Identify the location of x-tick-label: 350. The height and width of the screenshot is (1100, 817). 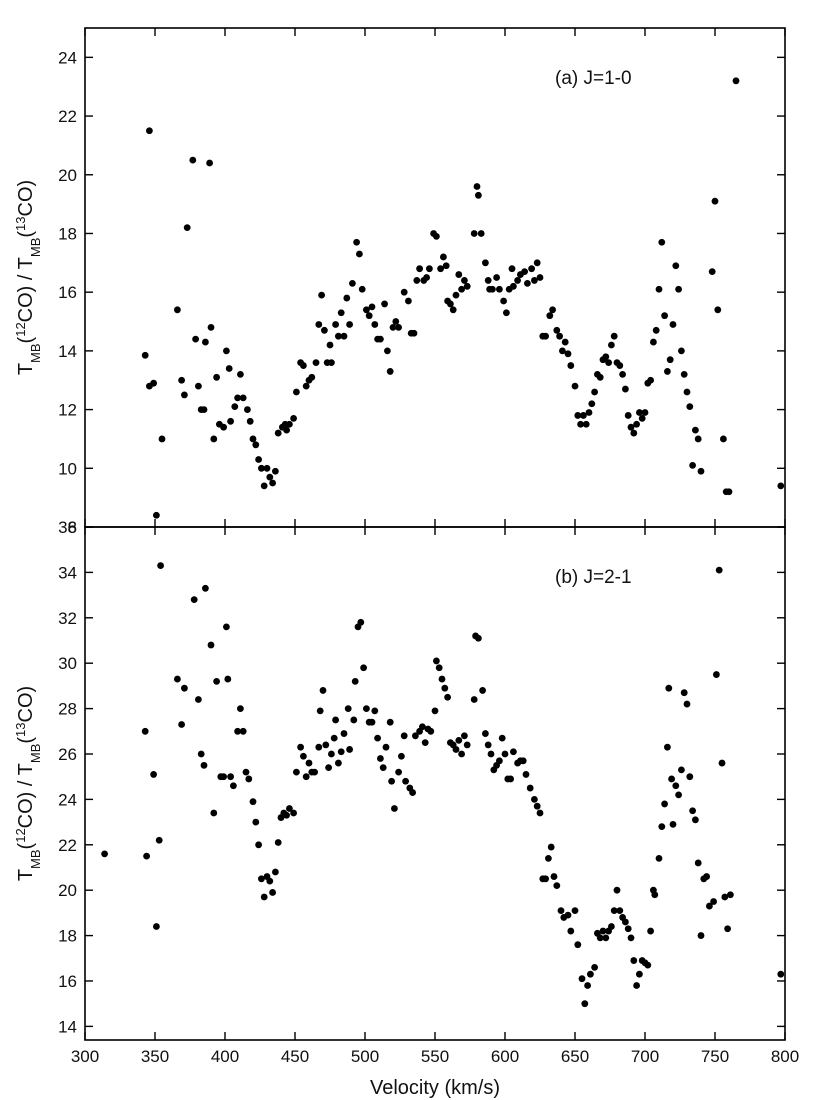
(155, 1056).